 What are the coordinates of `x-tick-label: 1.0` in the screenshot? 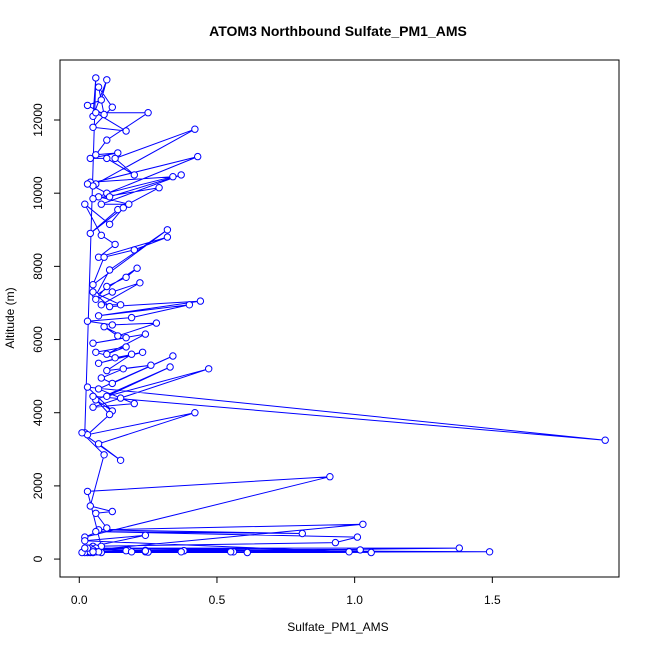 It's located at (354, 600).